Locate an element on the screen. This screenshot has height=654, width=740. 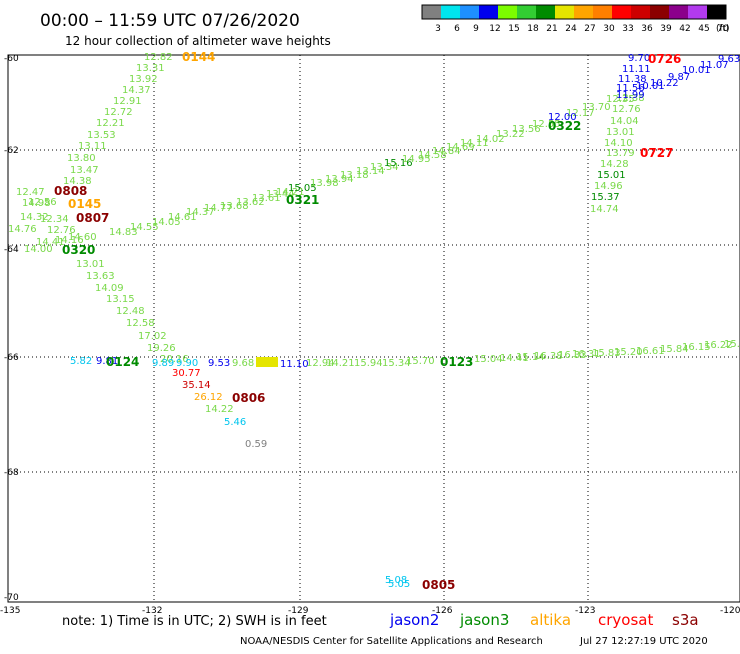
wave-label: 12.94 is located at coordinates (320, 363).